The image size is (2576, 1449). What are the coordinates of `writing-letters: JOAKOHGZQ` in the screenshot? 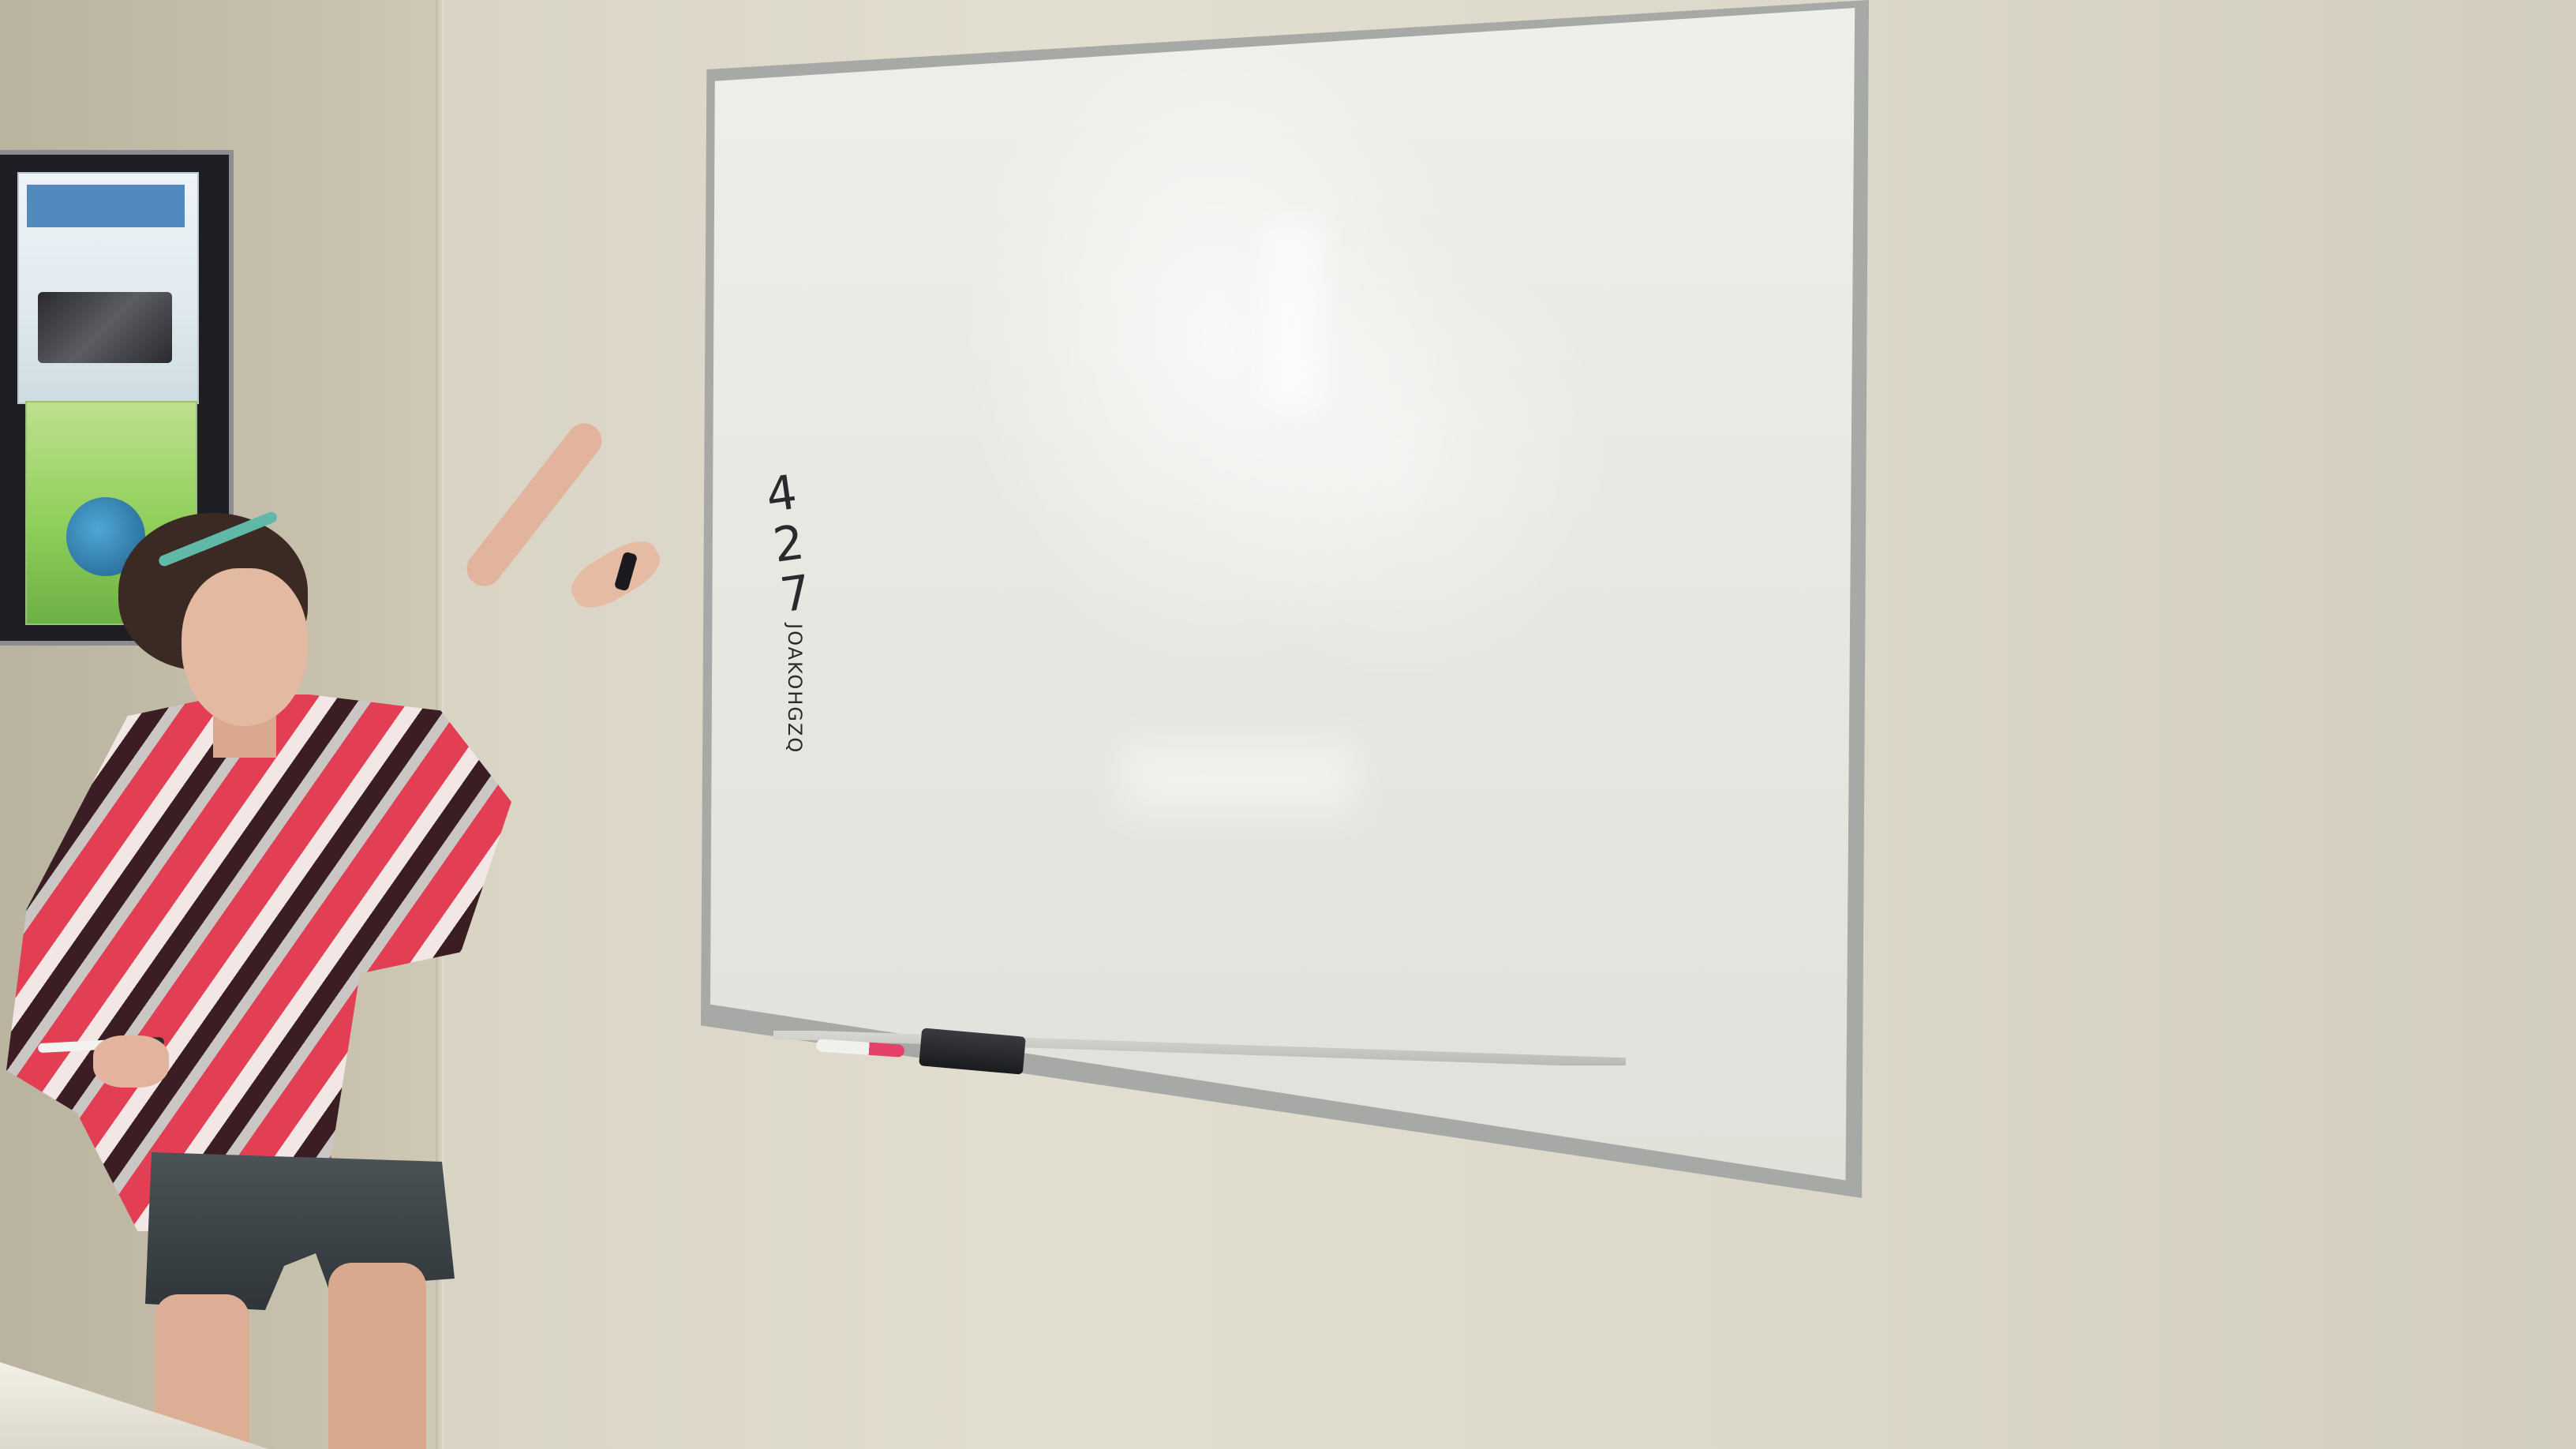 It's located at (795, 688).